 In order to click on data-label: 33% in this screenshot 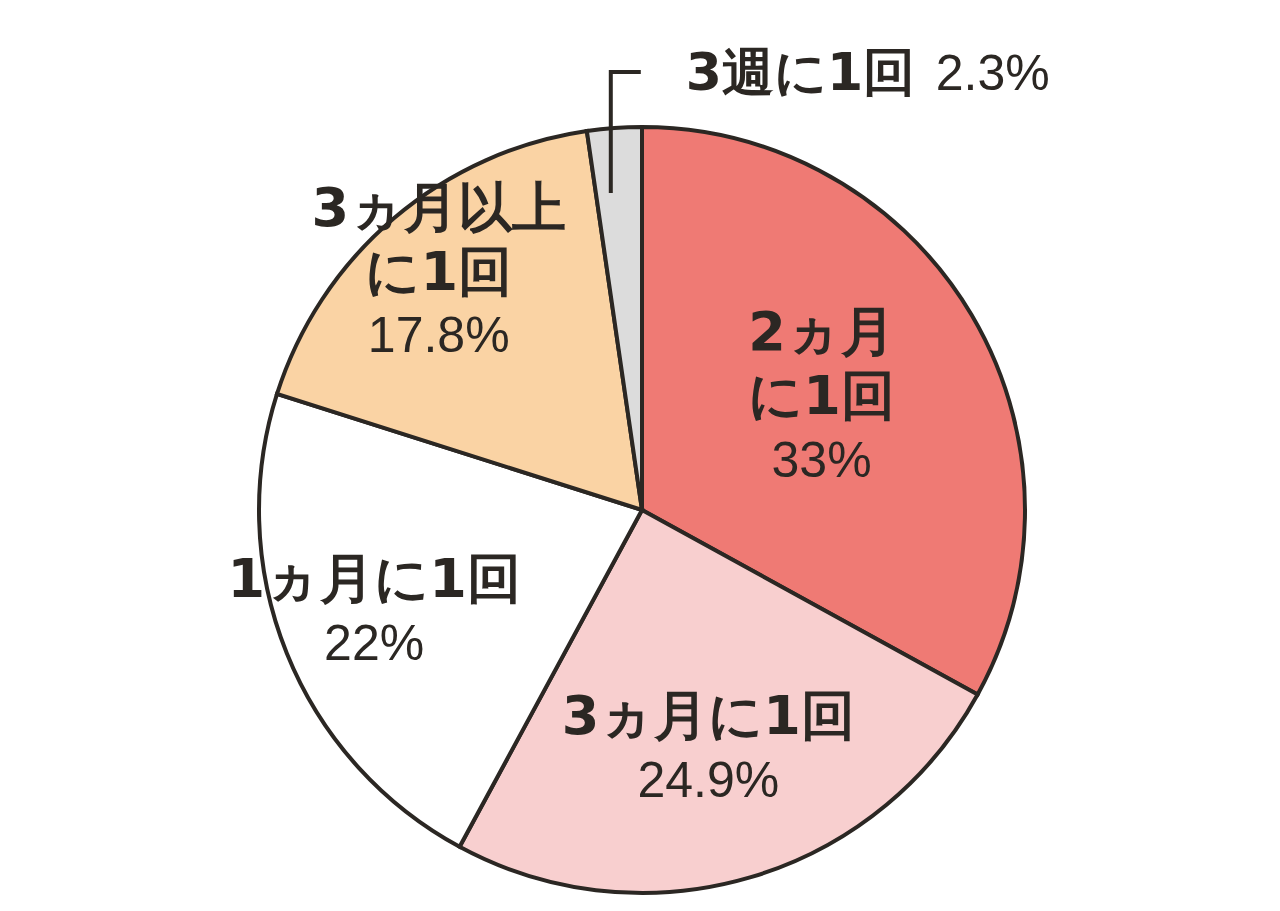, I will do `click(821, 459)`.